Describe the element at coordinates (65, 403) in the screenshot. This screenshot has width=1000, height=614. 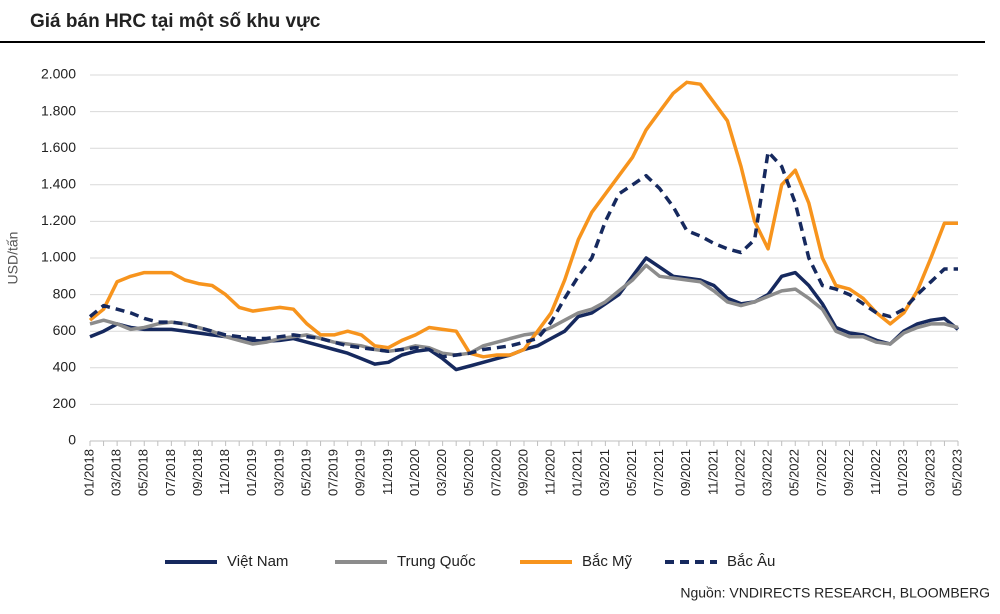
I see `y-tick-label: 200` at that location.